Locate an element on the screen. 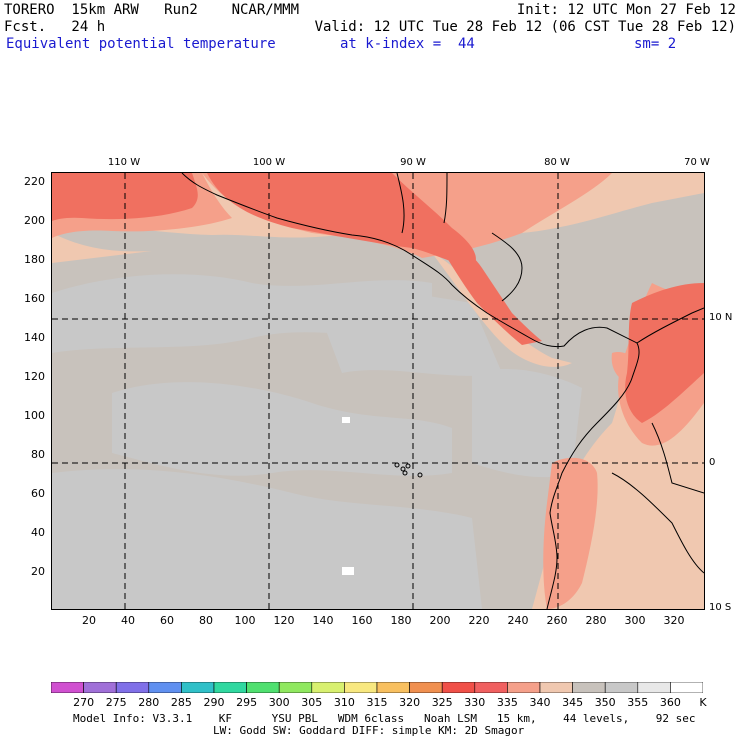 The height and width of the screenshot is (740, 740). legend-label: 335 is located at coordinates (507, 702).